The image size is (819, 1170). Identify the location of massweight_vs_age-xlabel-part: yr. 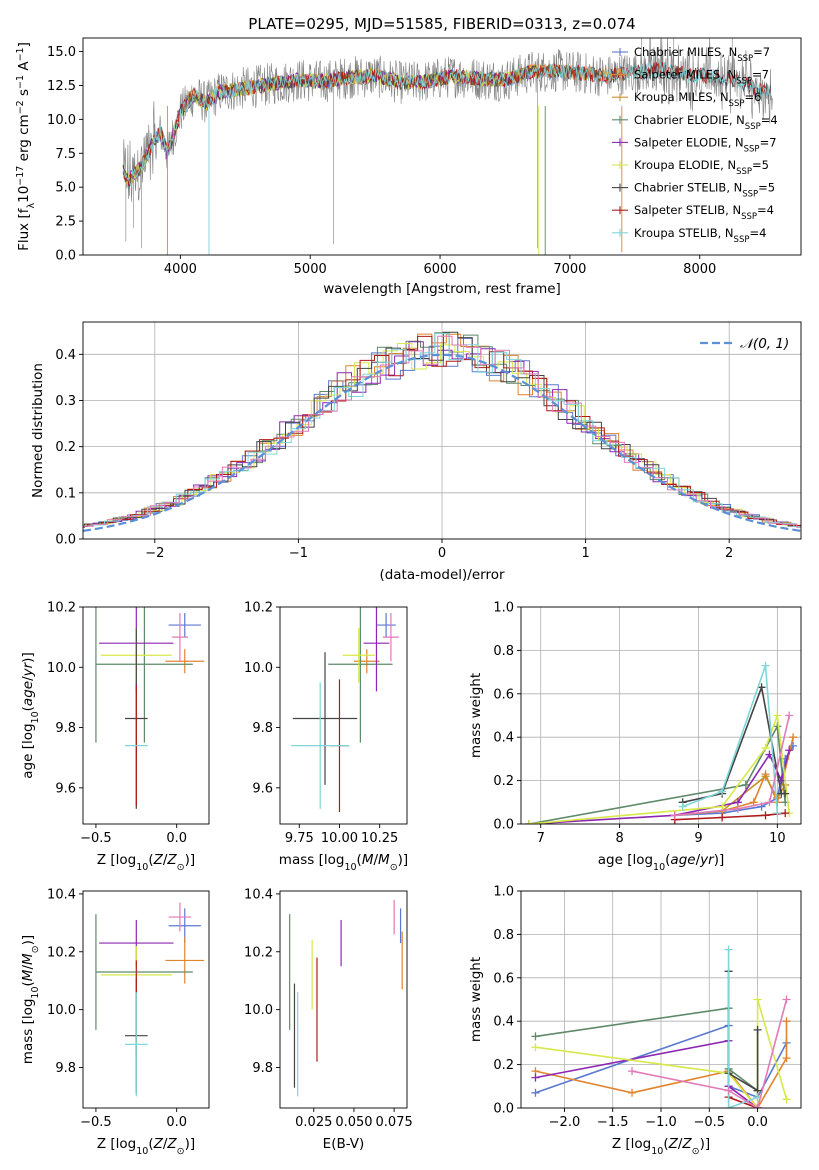
(707, 860).